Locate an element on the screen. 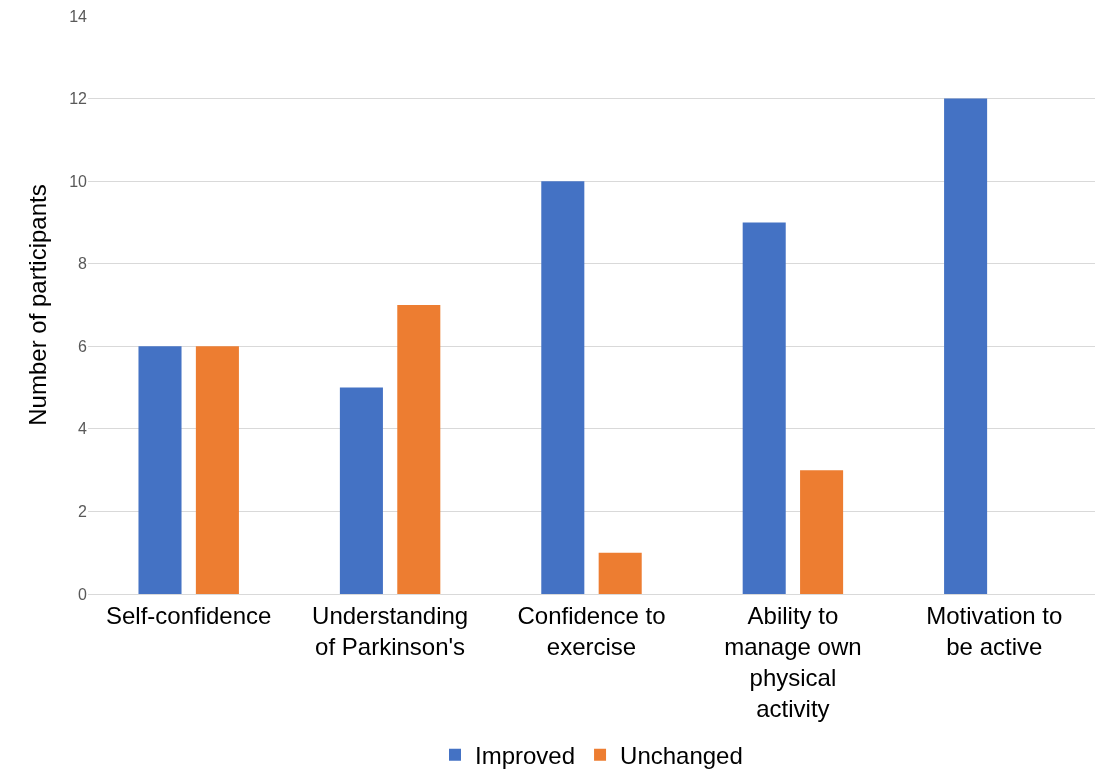 The image size is (1100, 783). y-axis-title: Number of participants is located at coordinates (38, 305).